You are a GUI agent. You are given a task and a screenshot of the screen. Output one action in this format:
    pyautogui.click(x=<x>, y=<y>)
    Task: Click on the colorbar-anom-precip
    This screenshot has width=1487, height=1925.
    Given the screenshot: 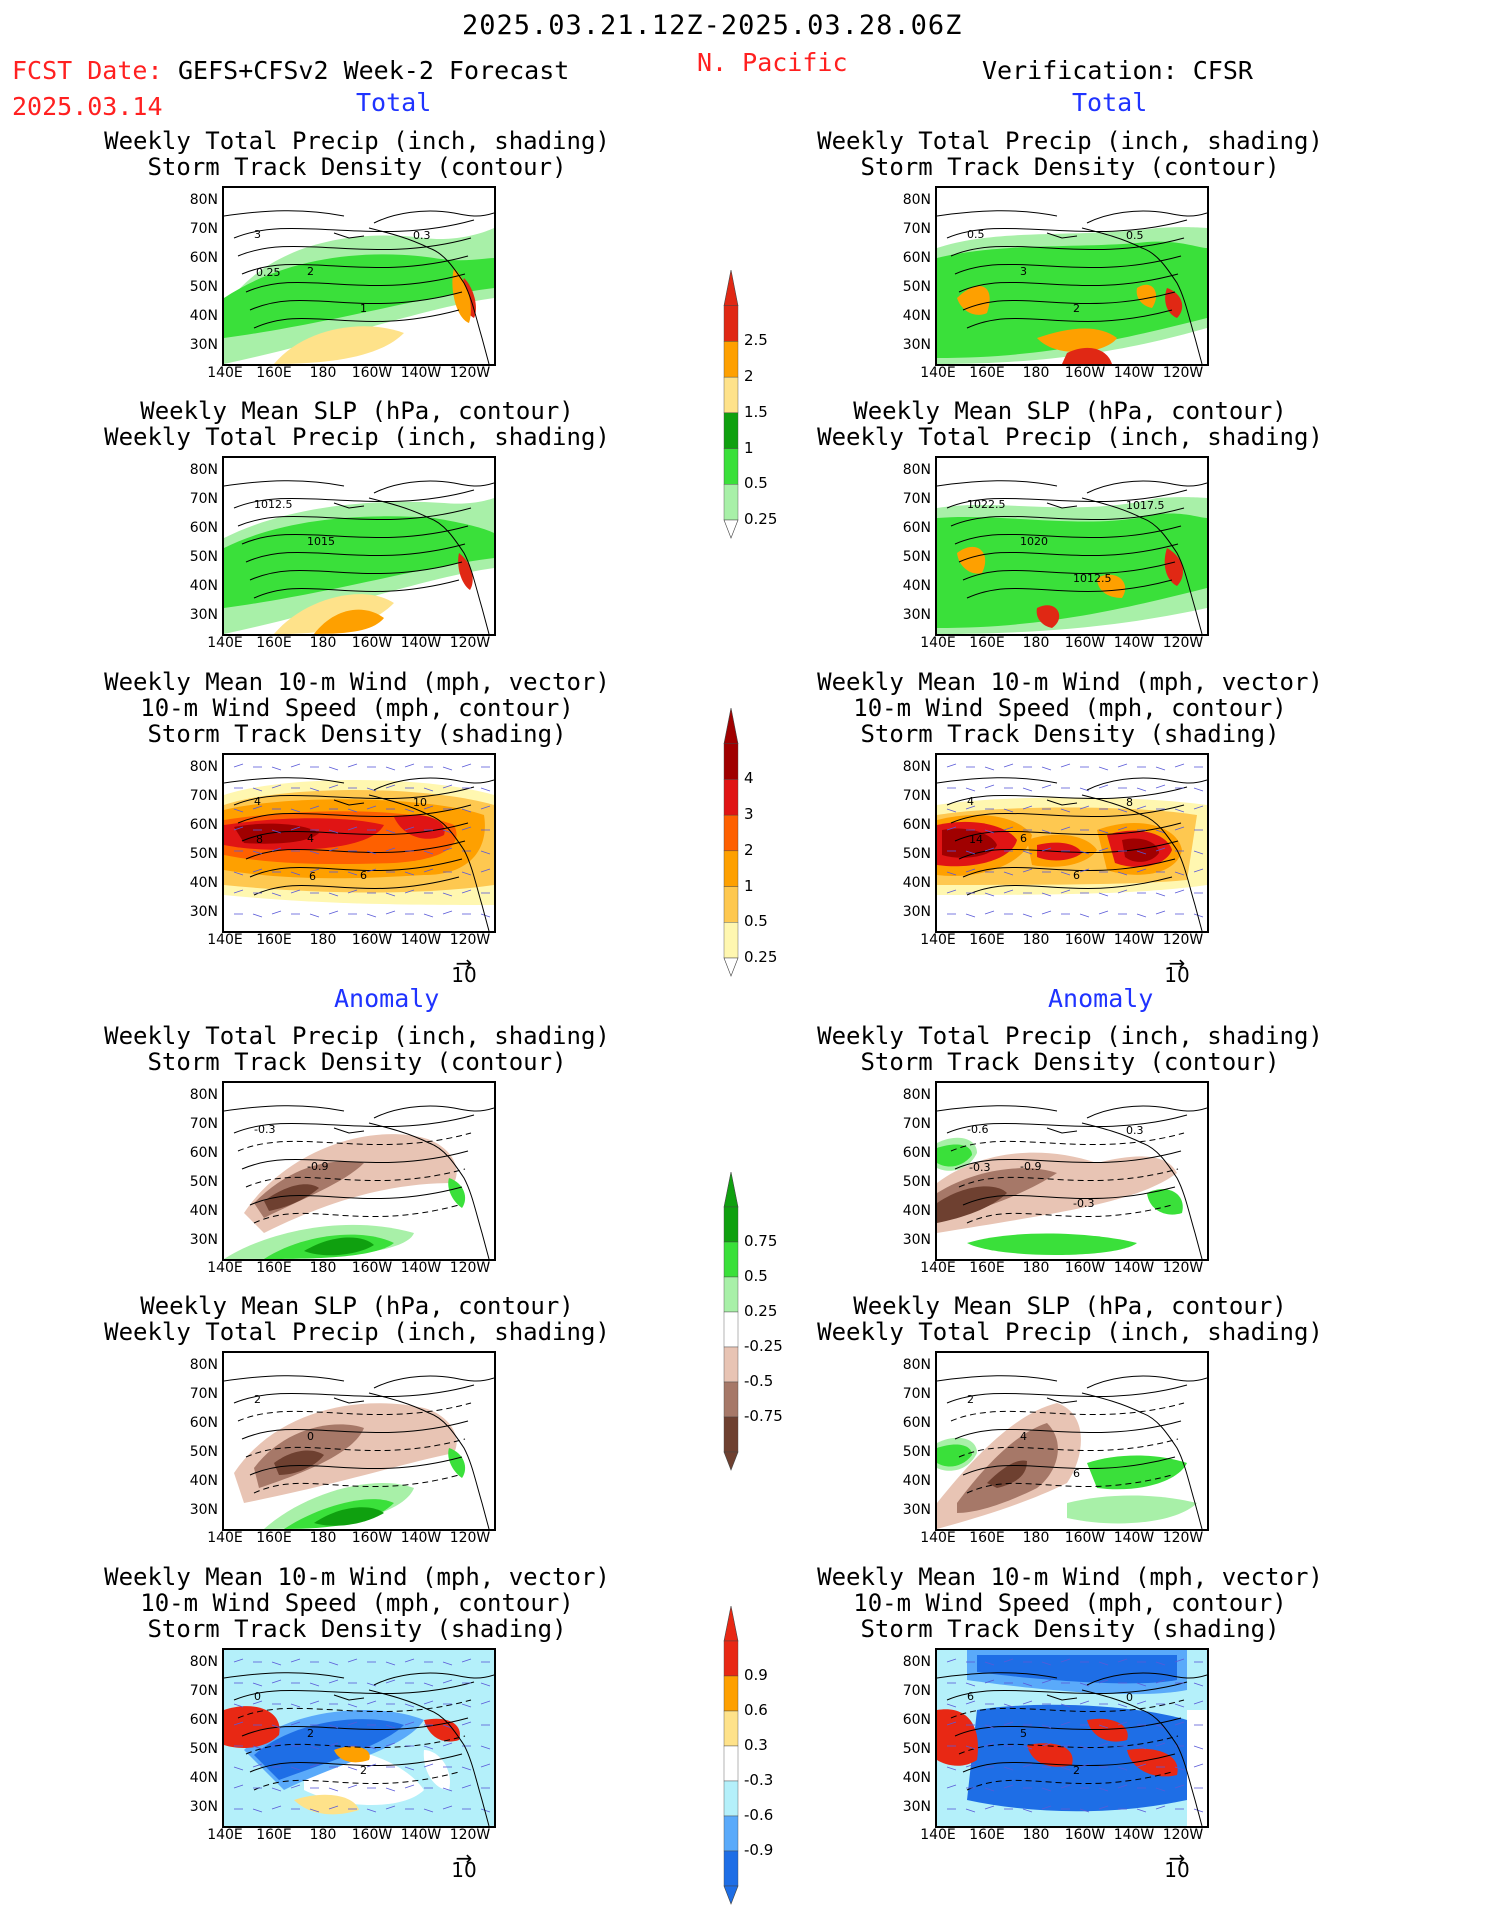 What is the action you would take?
    pyautogui.click(x=731, y=1321)
    